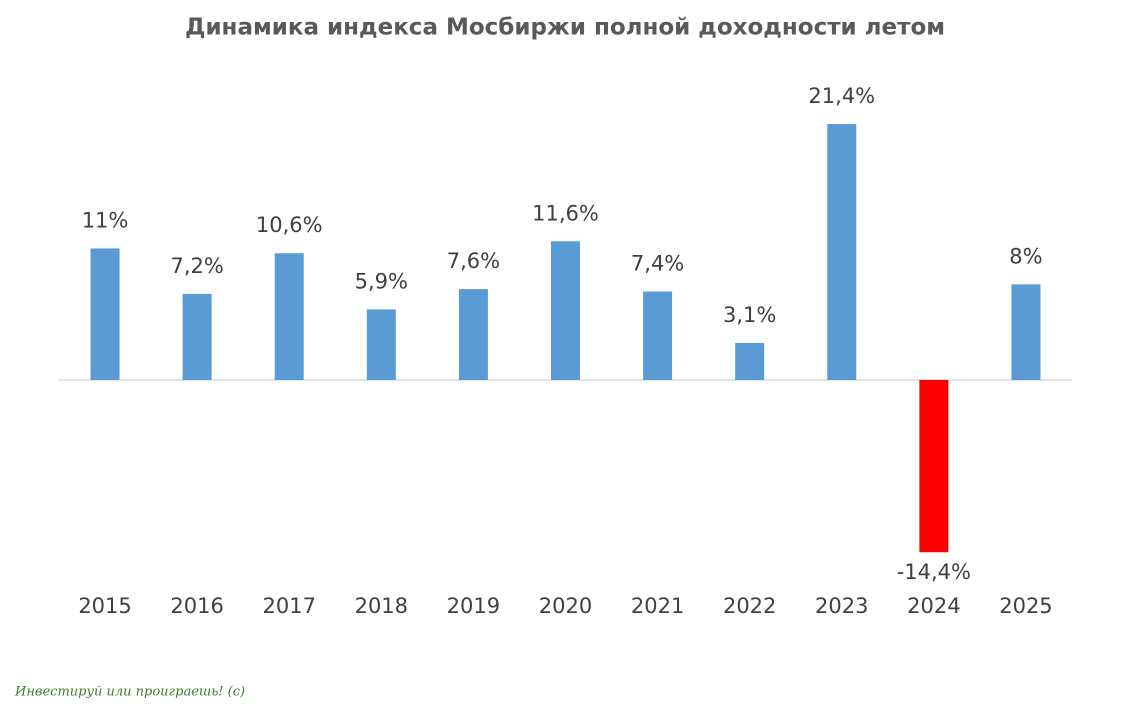  Describe the element at coordinates (565, 606) in the screenshot. I see `x-tick-label: 2020` at that location.